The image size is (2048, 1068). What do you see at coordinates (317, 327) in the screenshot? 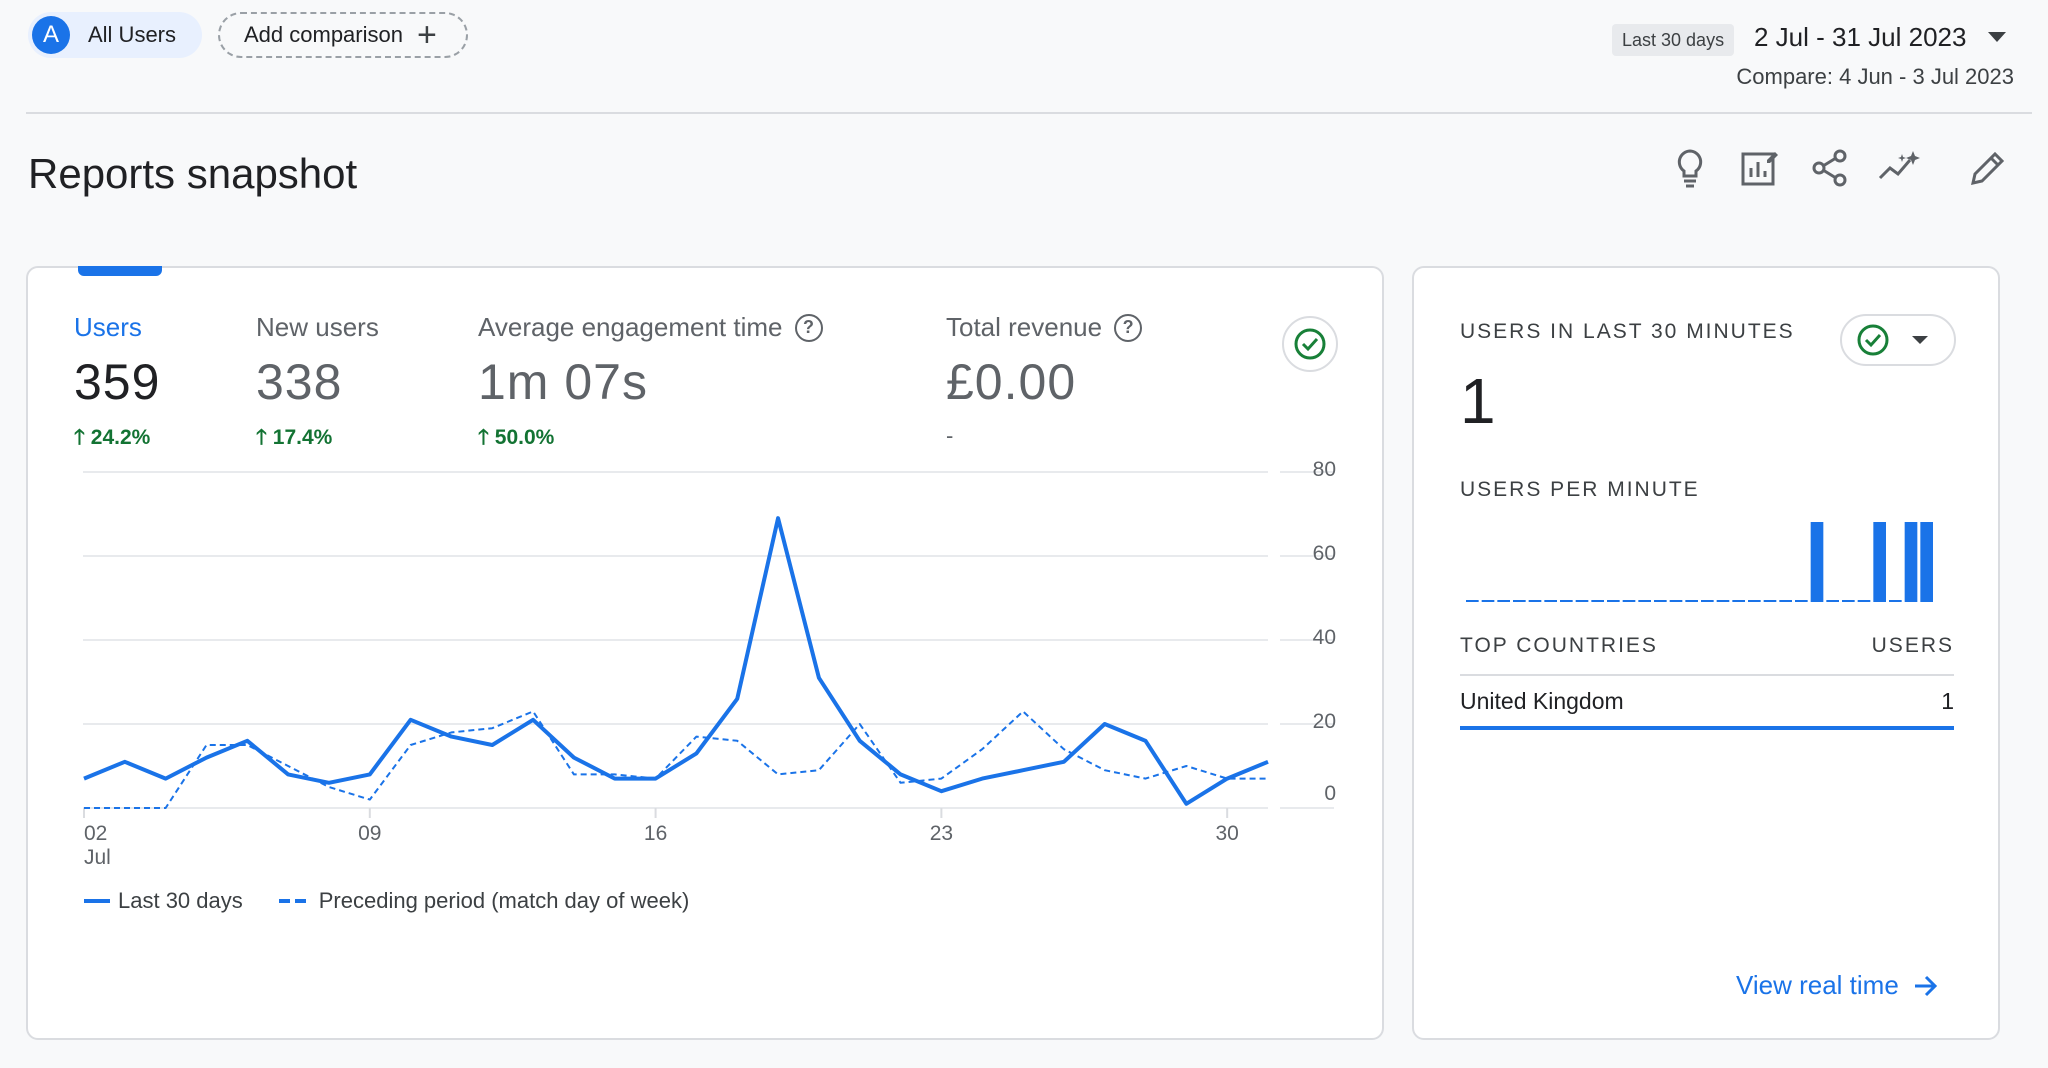
I see `metric-label: New users` at bounding box center [317, 327].